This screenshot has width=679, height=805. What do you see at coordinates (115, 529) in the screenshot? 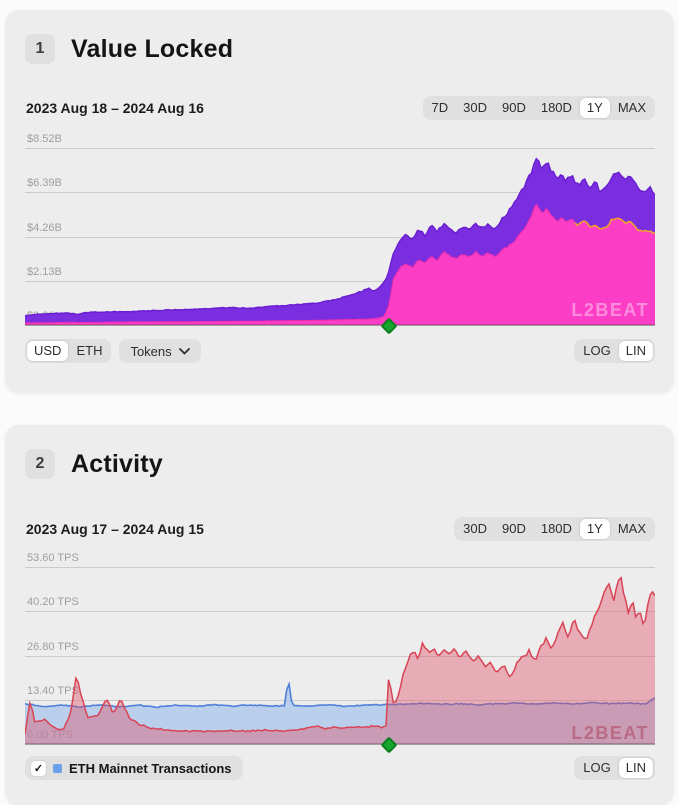
I see `date-range-label: 2023 Aug 17 – 2024 Aug 15` at bounding box center [115, 529].